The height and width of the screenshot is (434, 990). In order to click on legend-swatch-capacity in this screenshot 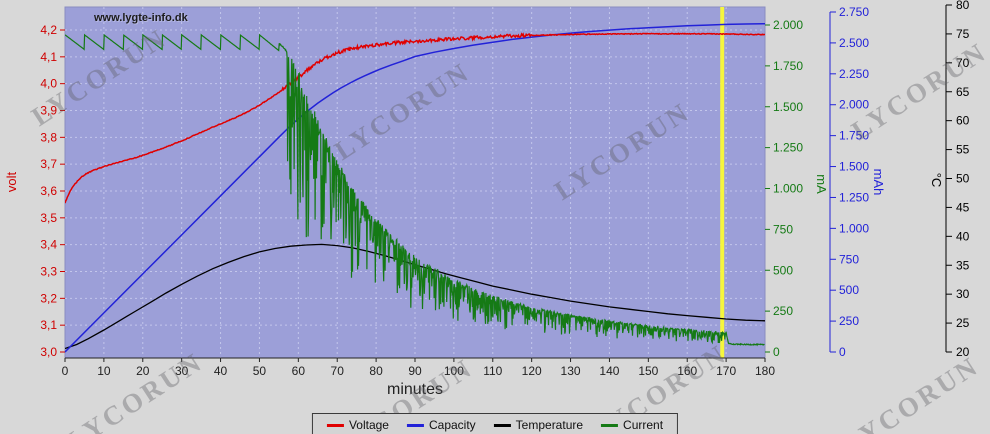, I will do `click(415, 425)`.